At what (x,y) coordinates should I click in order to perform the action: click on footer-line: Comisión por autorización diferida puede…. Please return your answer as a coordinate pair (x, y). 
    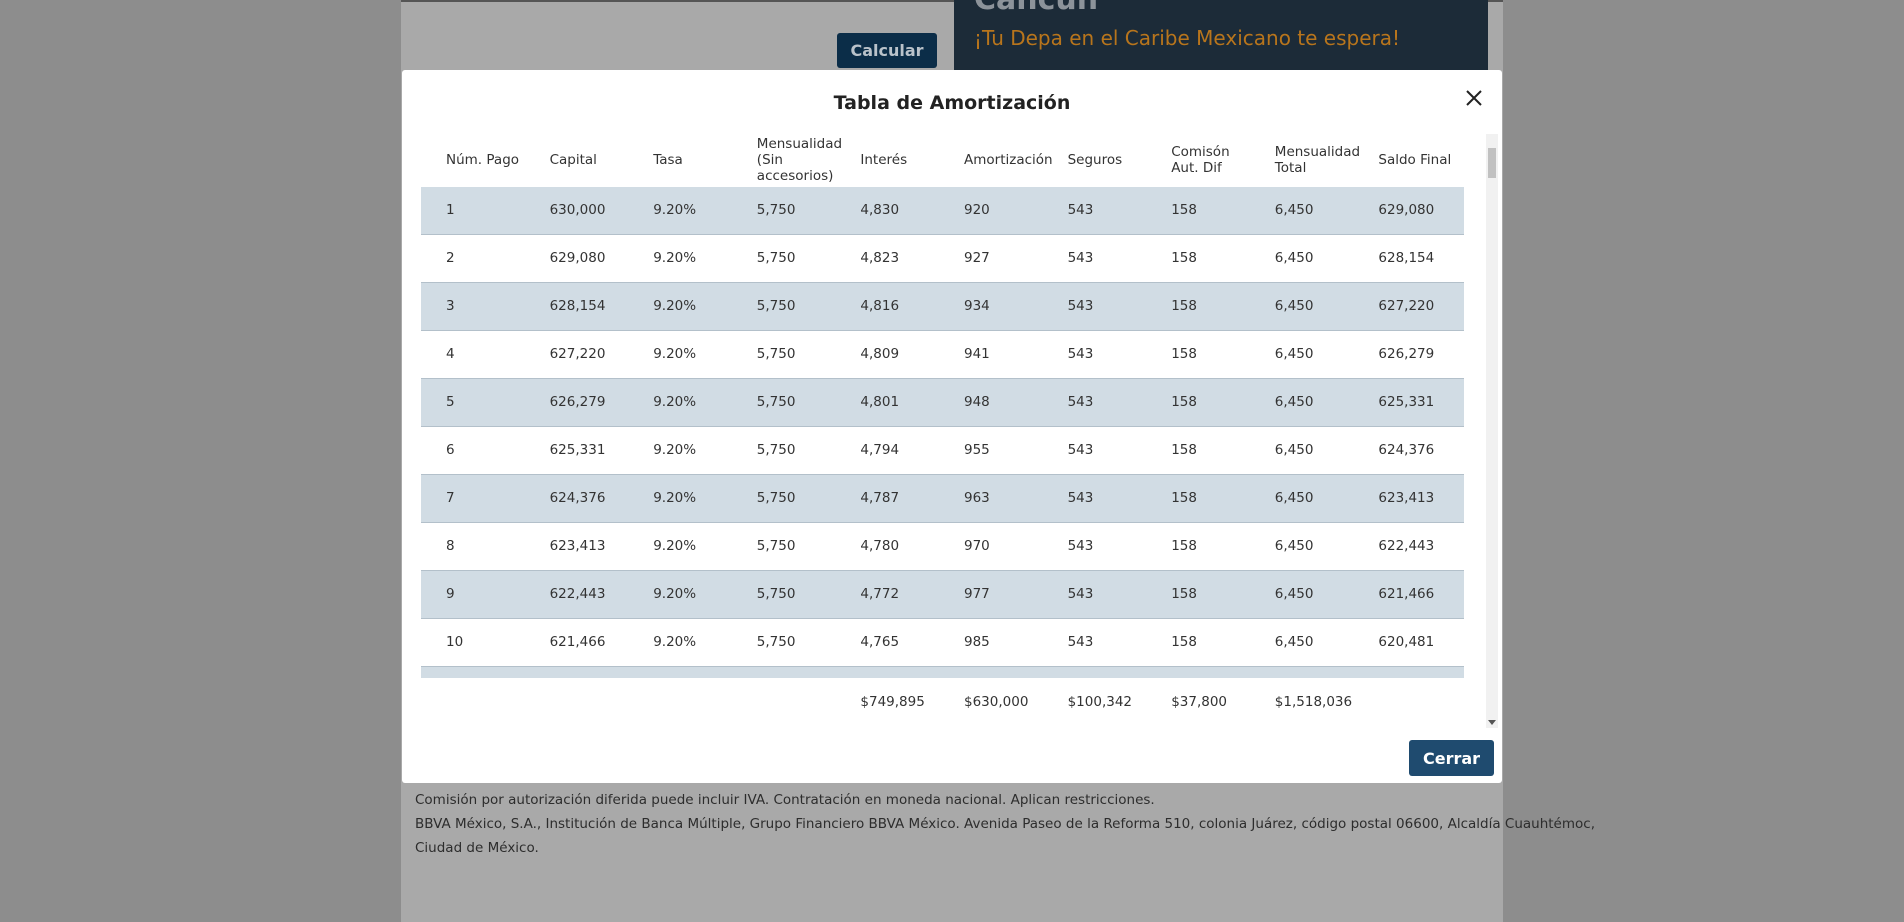
    Looking at the image, I should click on (785, 800).